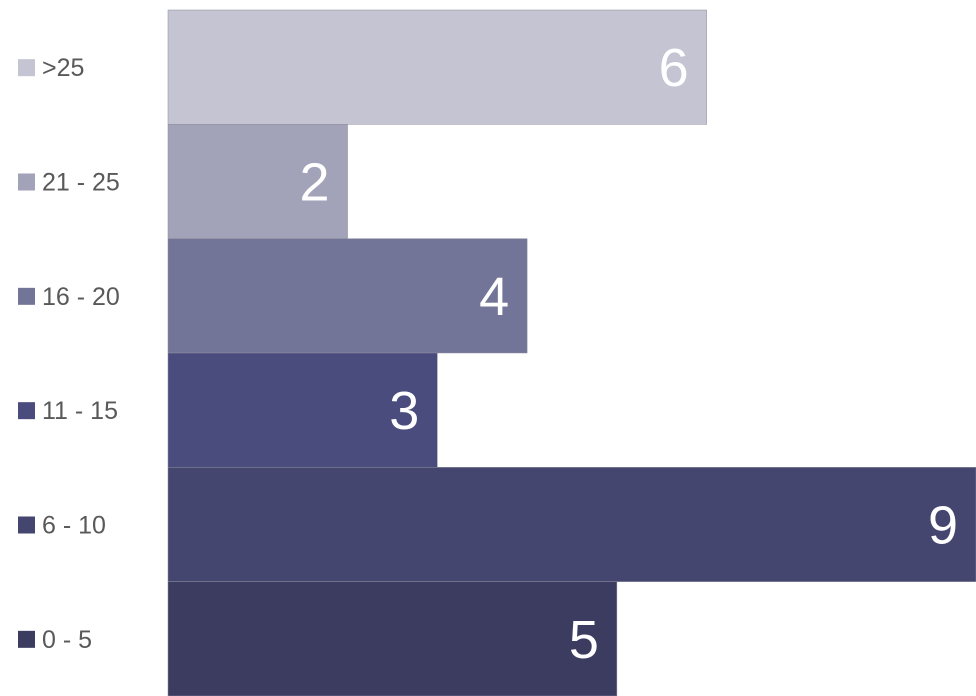  What do you see at coordinates (943, 526) in the screenshot?
I see `value-label-4: 9` at bounding box center [943, 526].